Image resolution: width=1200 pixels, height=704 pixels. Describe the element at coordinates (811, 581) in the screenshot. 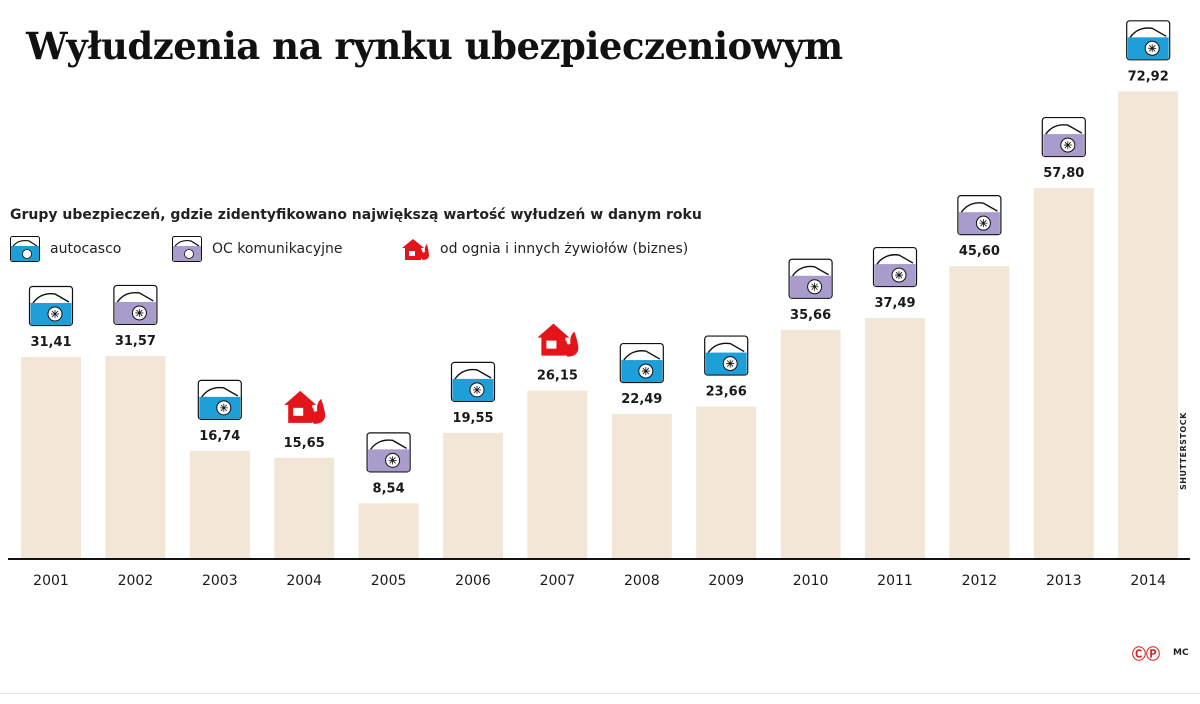

I see `x-tick-label: 2010` at that location.